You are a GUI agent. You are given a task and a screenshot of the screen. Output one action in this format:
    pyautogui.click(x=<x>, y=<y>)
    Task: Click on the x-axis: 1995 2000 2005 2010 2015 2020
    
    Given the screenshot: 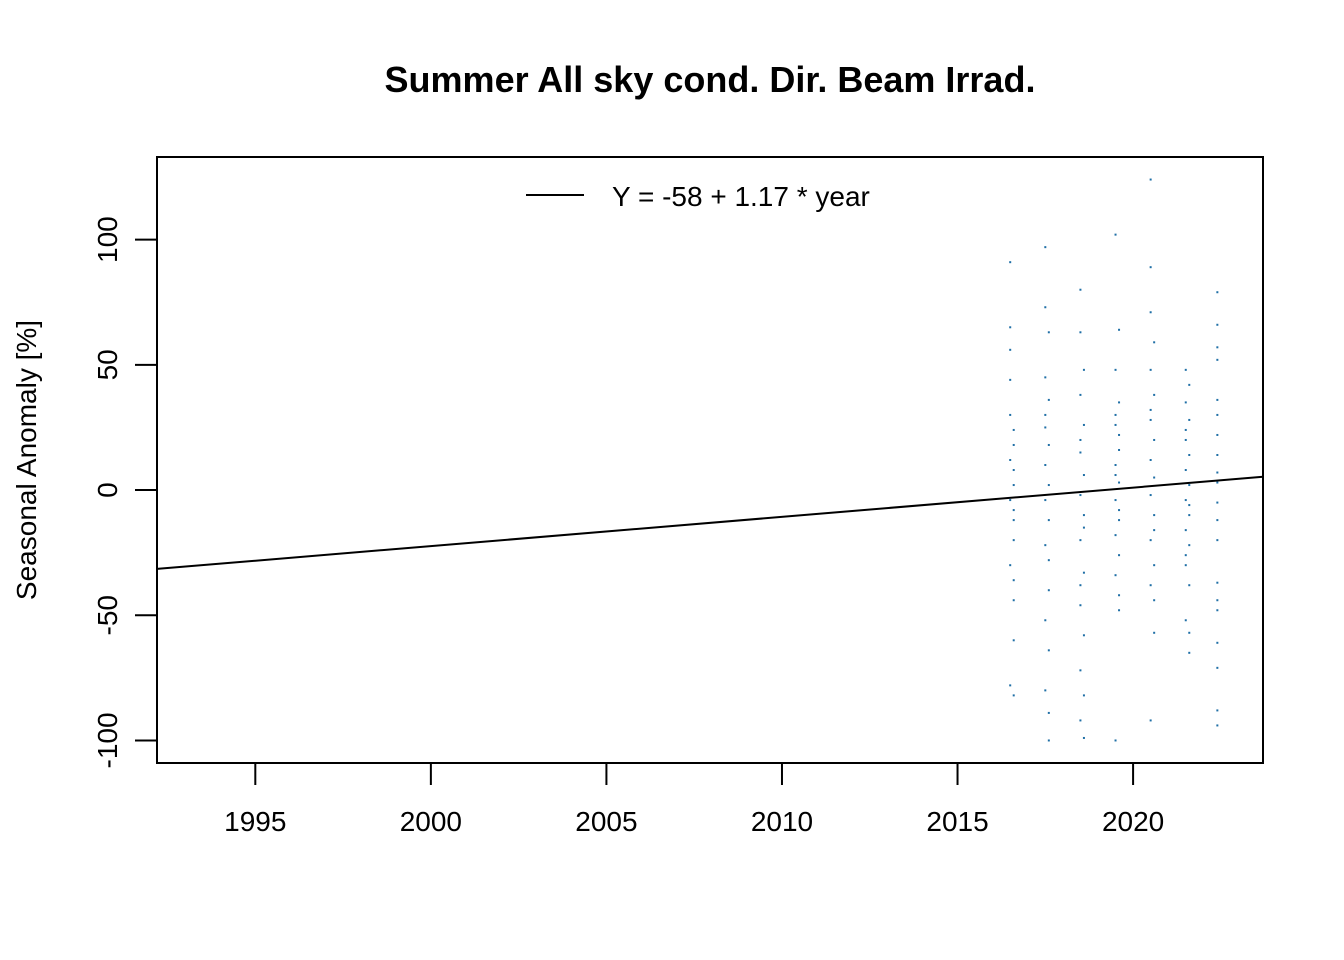 What is the action you would take?
    pyautogui.click(x=694, y=800)
    